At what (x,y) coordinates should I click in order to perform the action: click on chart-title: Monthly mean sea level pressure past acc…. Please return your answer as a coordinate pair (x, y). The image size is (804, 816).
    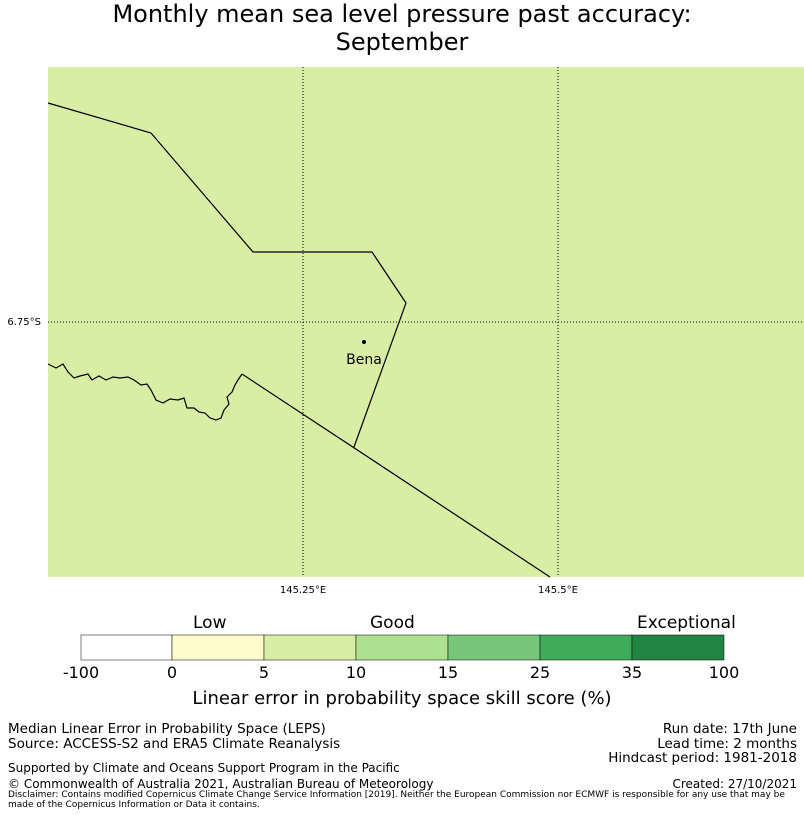
    Looking at the image, I should click on (402, 28).